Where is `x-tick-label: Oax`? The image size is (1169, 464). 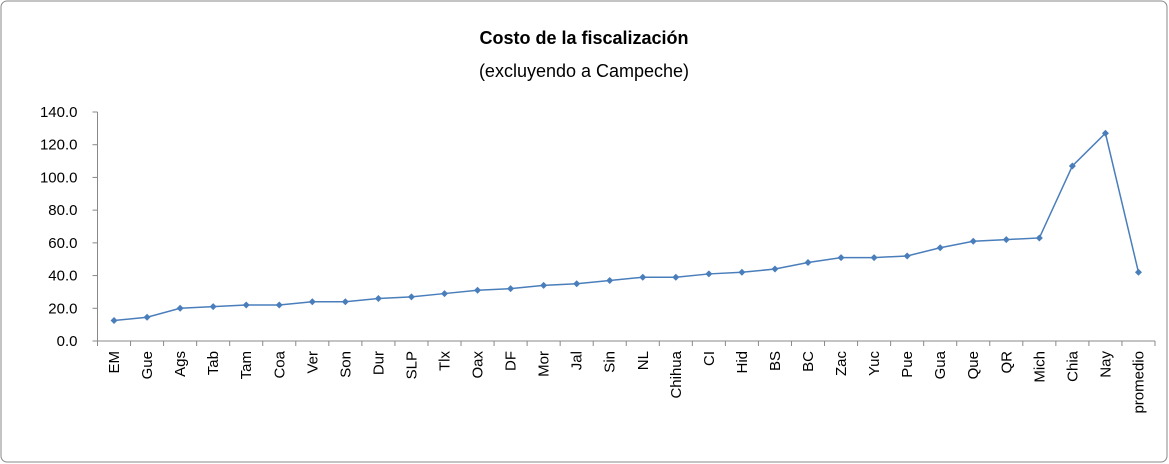 x-tick-label: Oax is located at coordinates (478, 365).